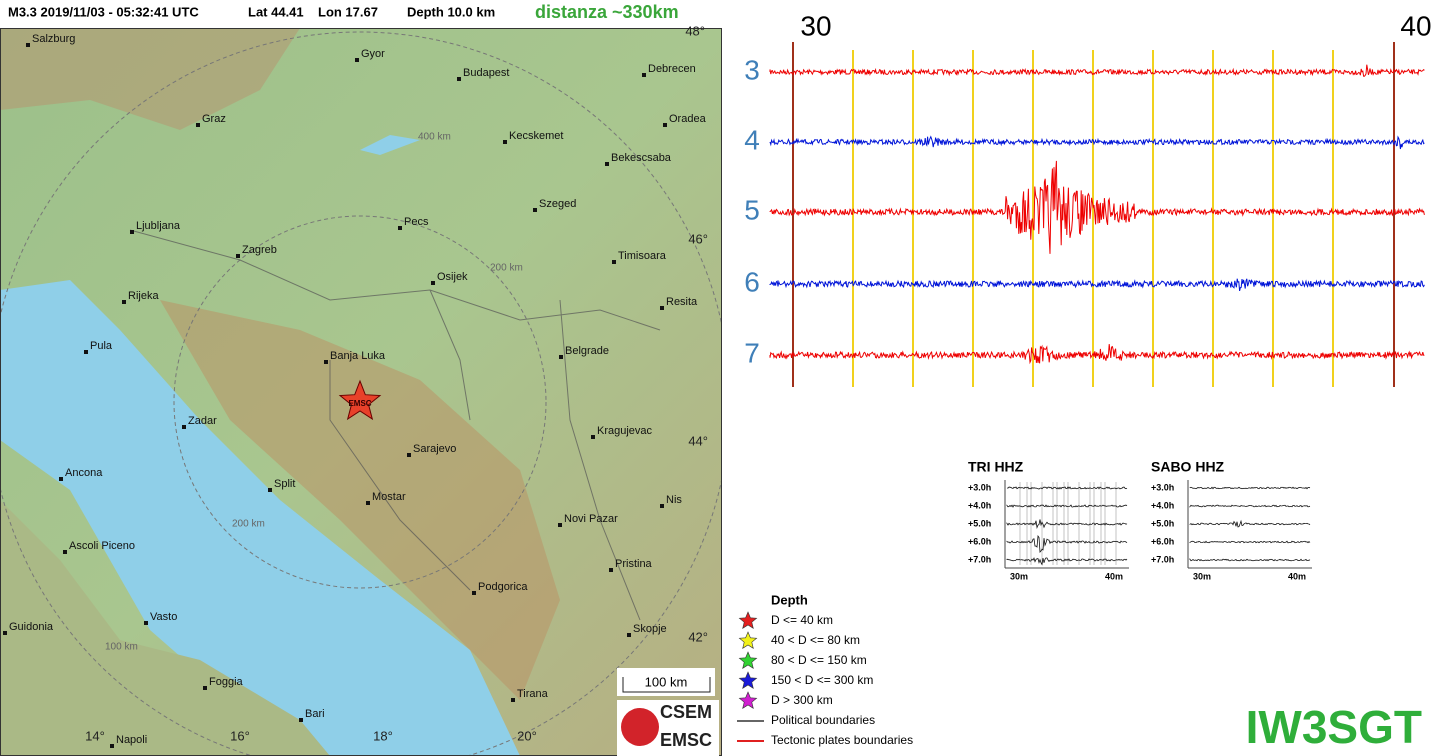 This screenshot has width=1442, height=756. Describe the element at coordinates (695, 30) in the screenshot. I see `lat-label: 48°` at that location.